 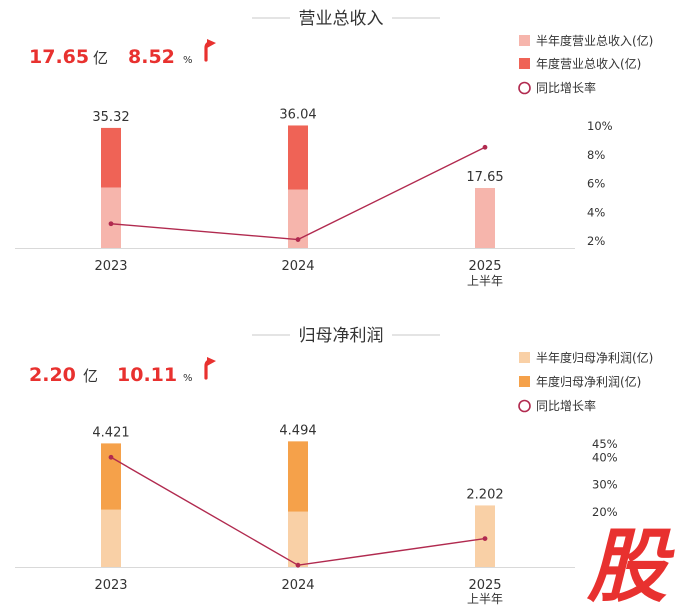 I want to click on y2-tick-label: 4%, so click(x=596, y=212).